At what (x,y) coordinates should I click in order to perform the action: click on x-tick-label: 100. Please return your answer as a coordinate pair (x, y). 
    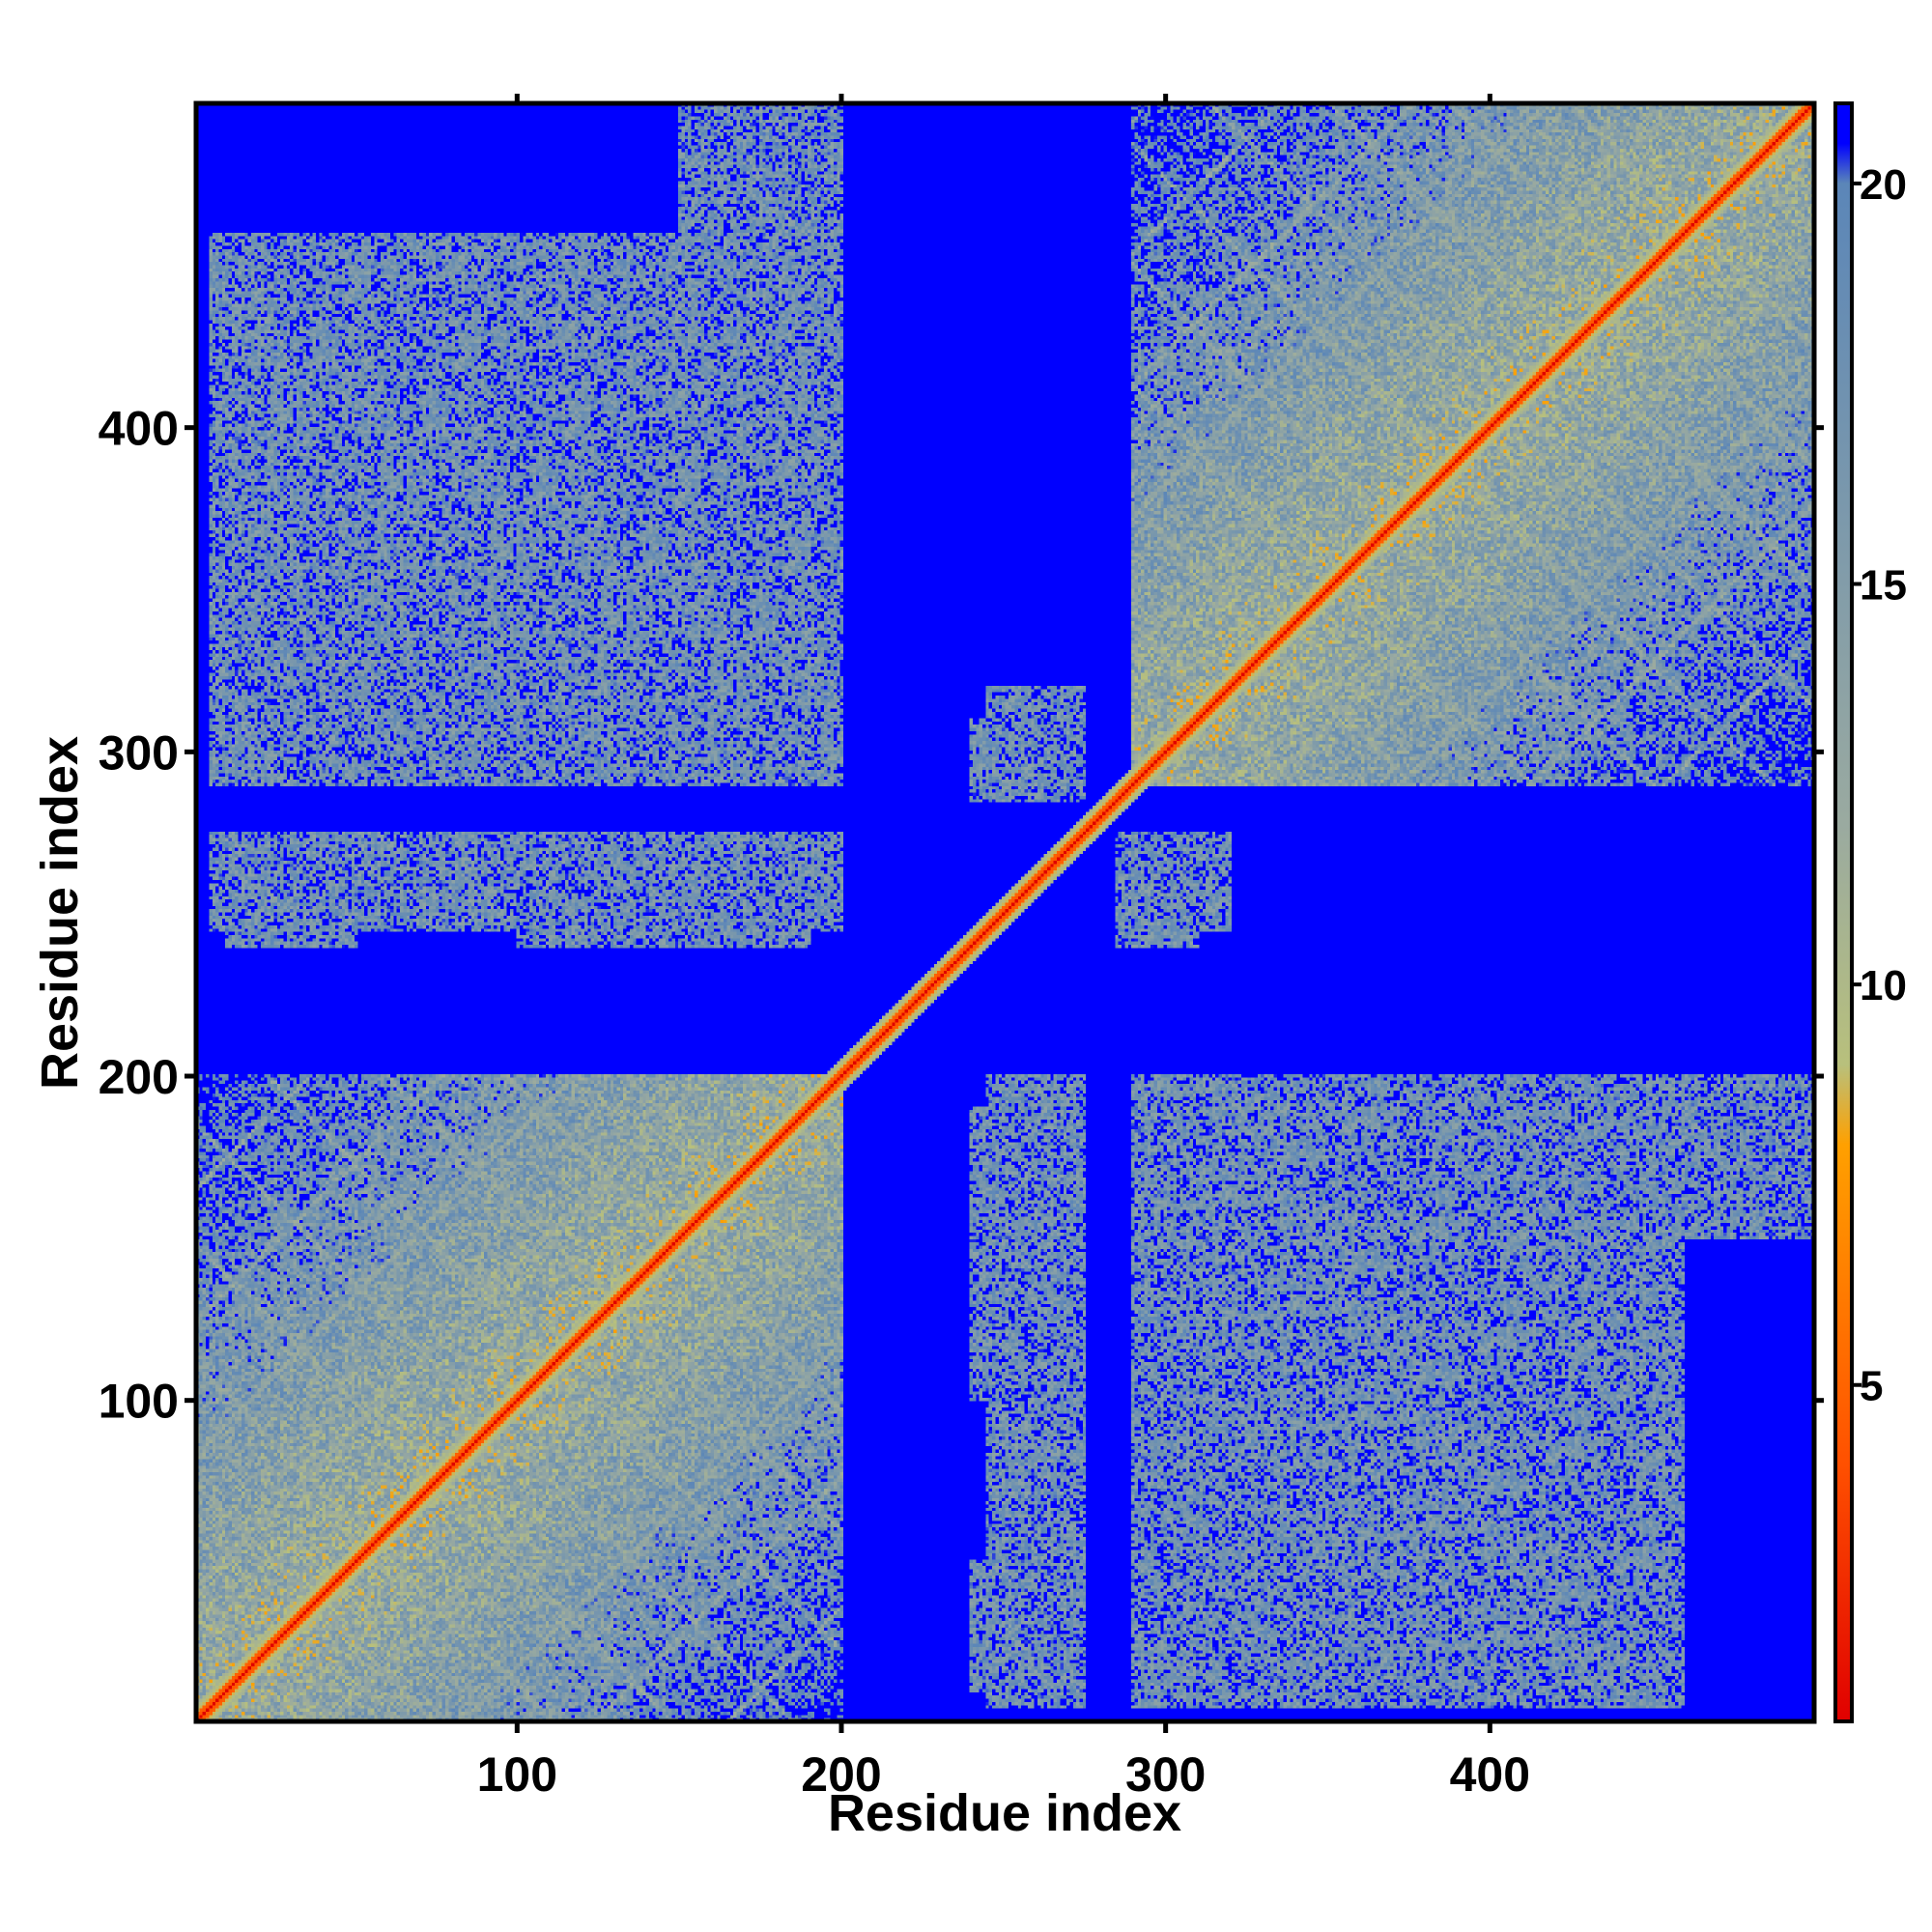
    Looking at the image, I should click on (517, 1774).